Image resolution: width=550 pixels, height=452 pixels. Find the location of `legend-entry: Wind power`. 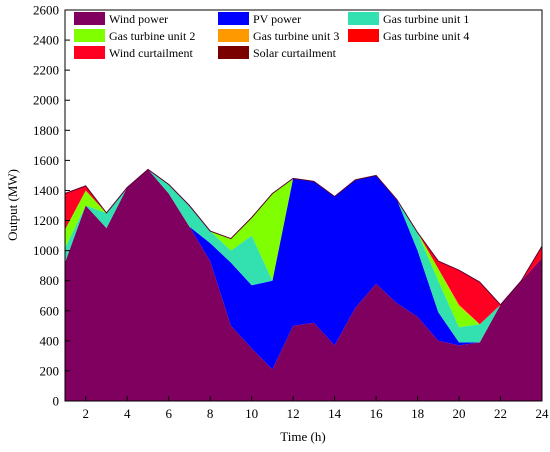

legend-entry: Wind power is located at coordinates (121, 19).